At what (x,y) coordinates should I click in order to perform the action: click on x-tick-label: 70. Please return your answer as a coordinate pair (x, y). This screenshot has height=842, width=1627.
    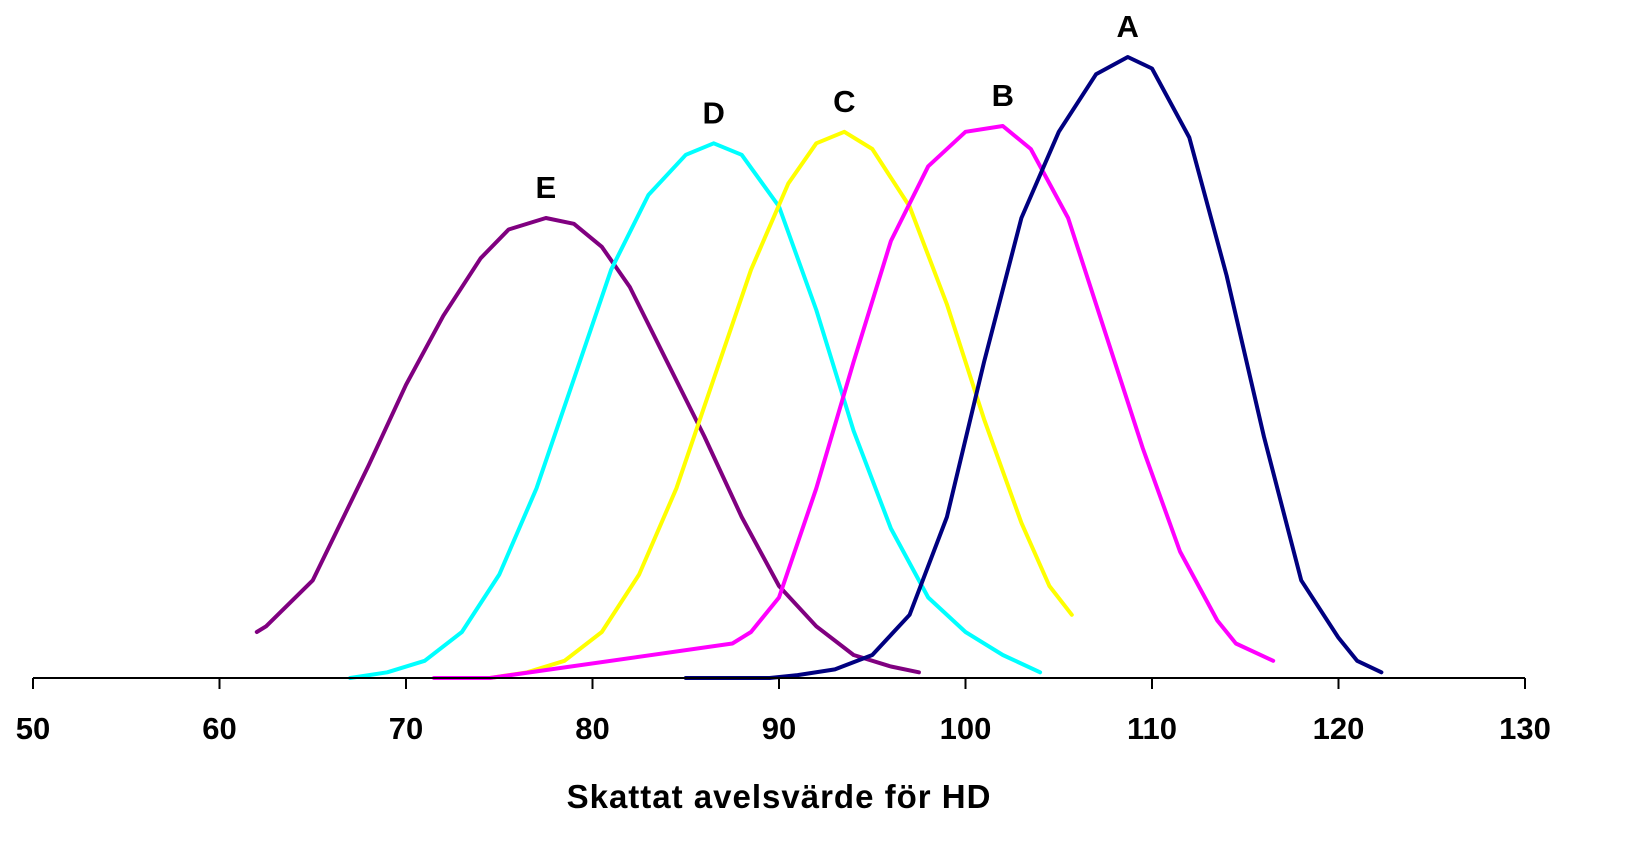
    Looking at the image, I should click on (406, 728).